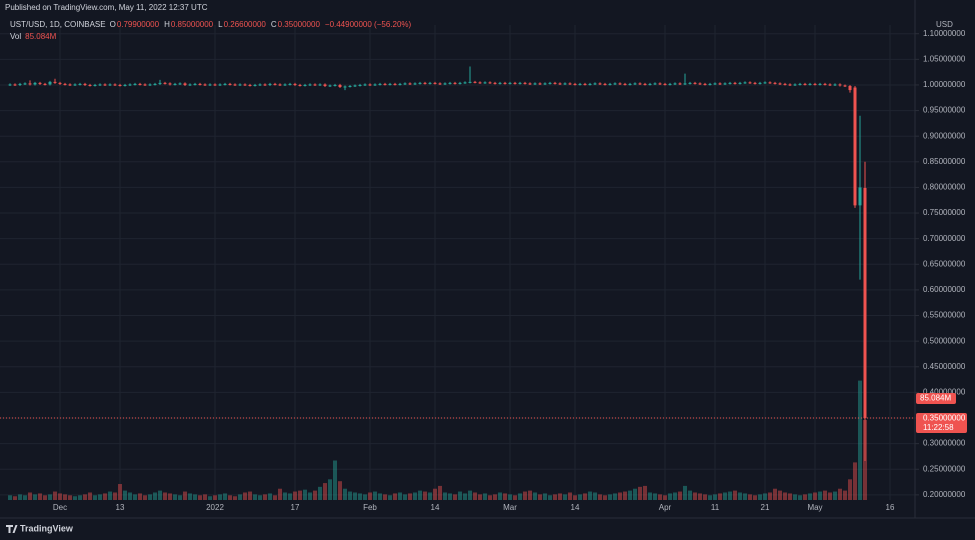 The image size is (975, 540). What do you see at coordinates (715, 507) in the screenshot?
I see `x-tick-label: 11` at bounding box center [715, 507].